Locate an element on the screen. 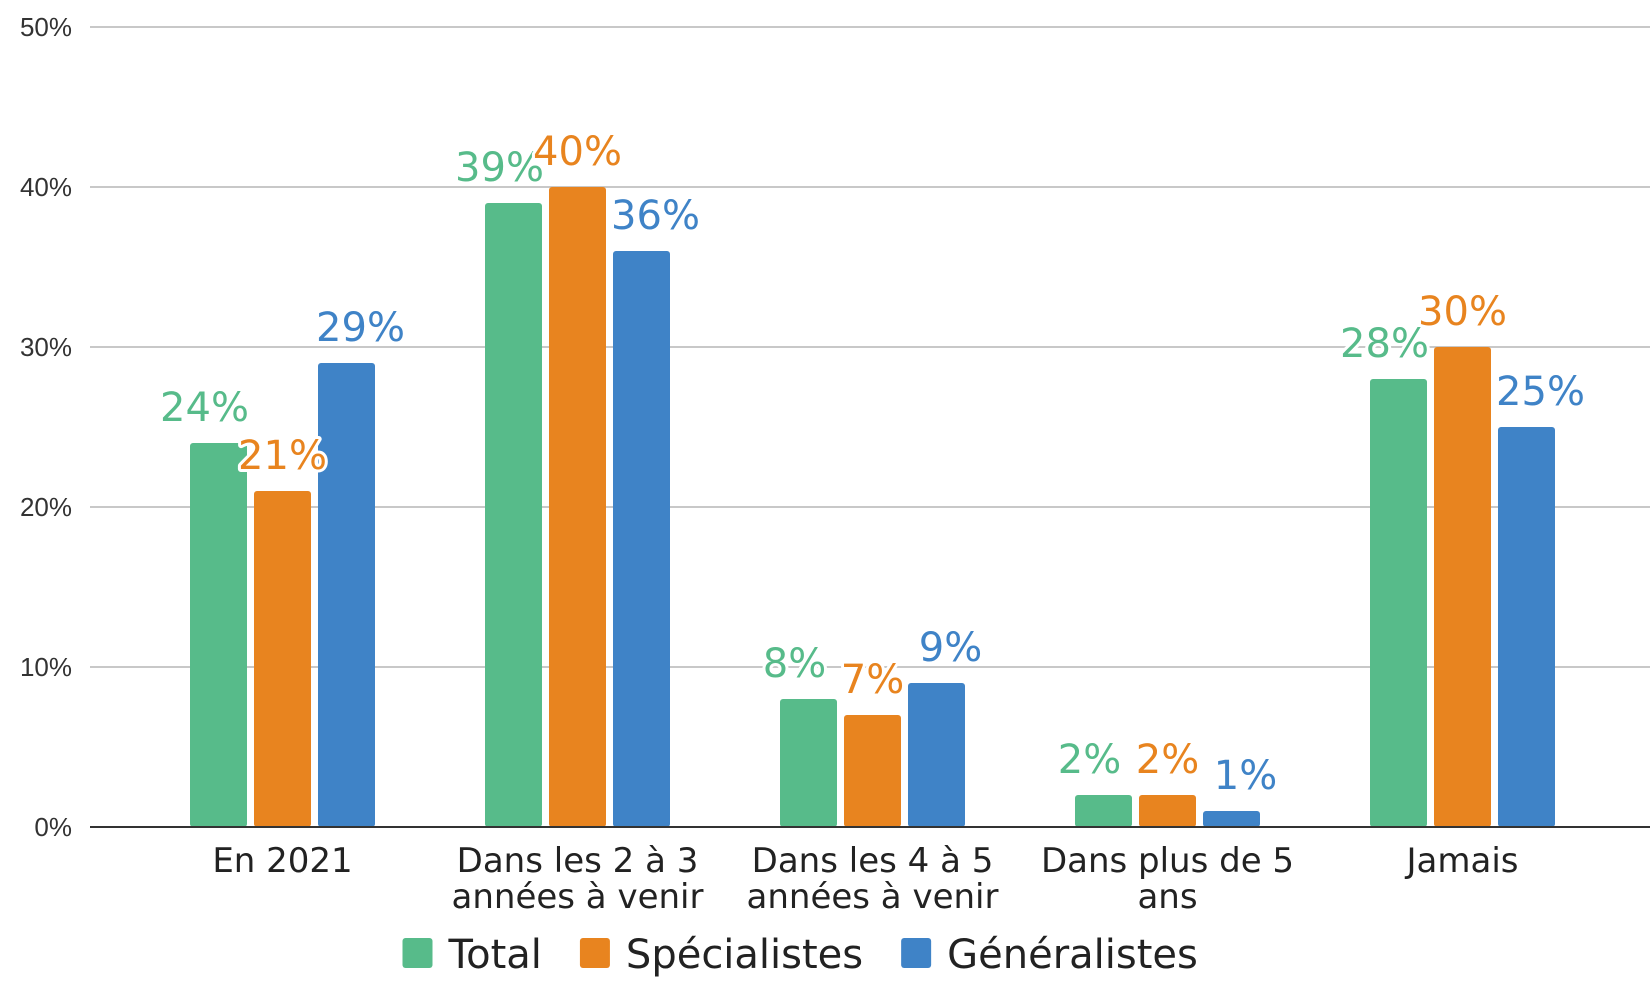 The image size is (1650, 993). x-category-label: Dans les 2 à 3 is located at coordinates (578, 861).